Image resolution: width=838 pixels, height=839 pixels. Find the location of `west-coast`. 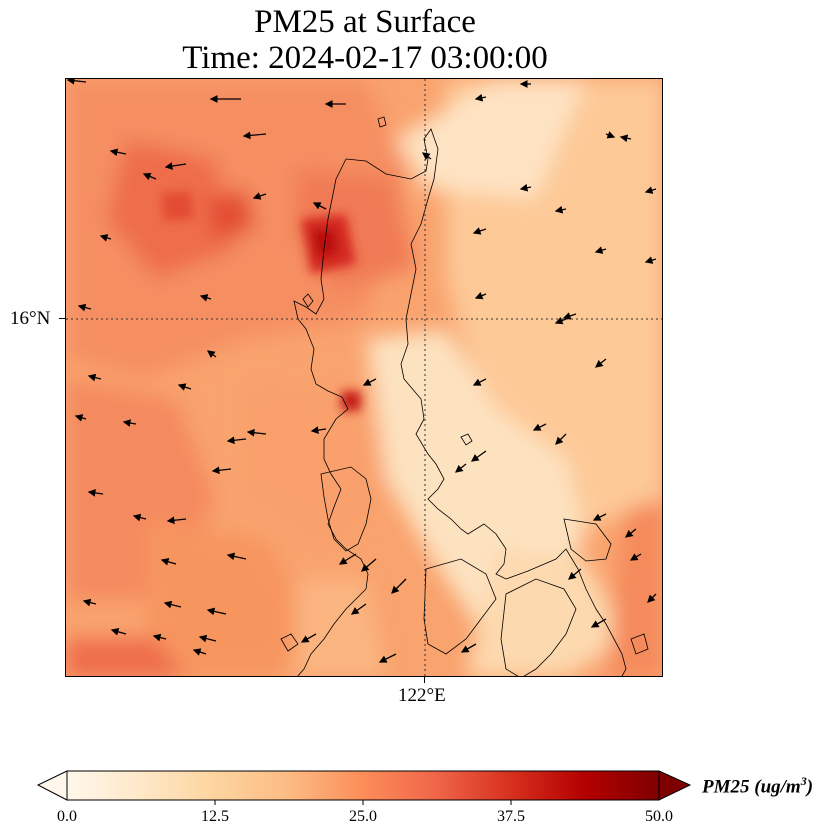

west-coast is located at coordinates (331, 417).